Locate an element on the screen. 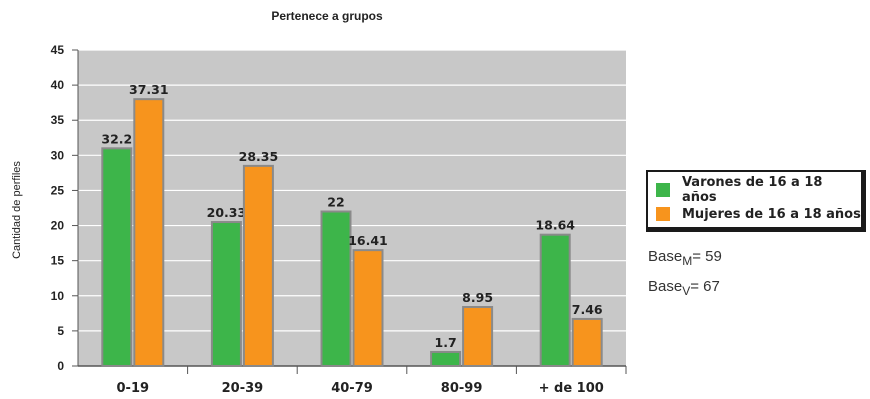 The width and height of the screenshot is (870, 399). y-tick-label: 10 is located at coordinates (58, 296).